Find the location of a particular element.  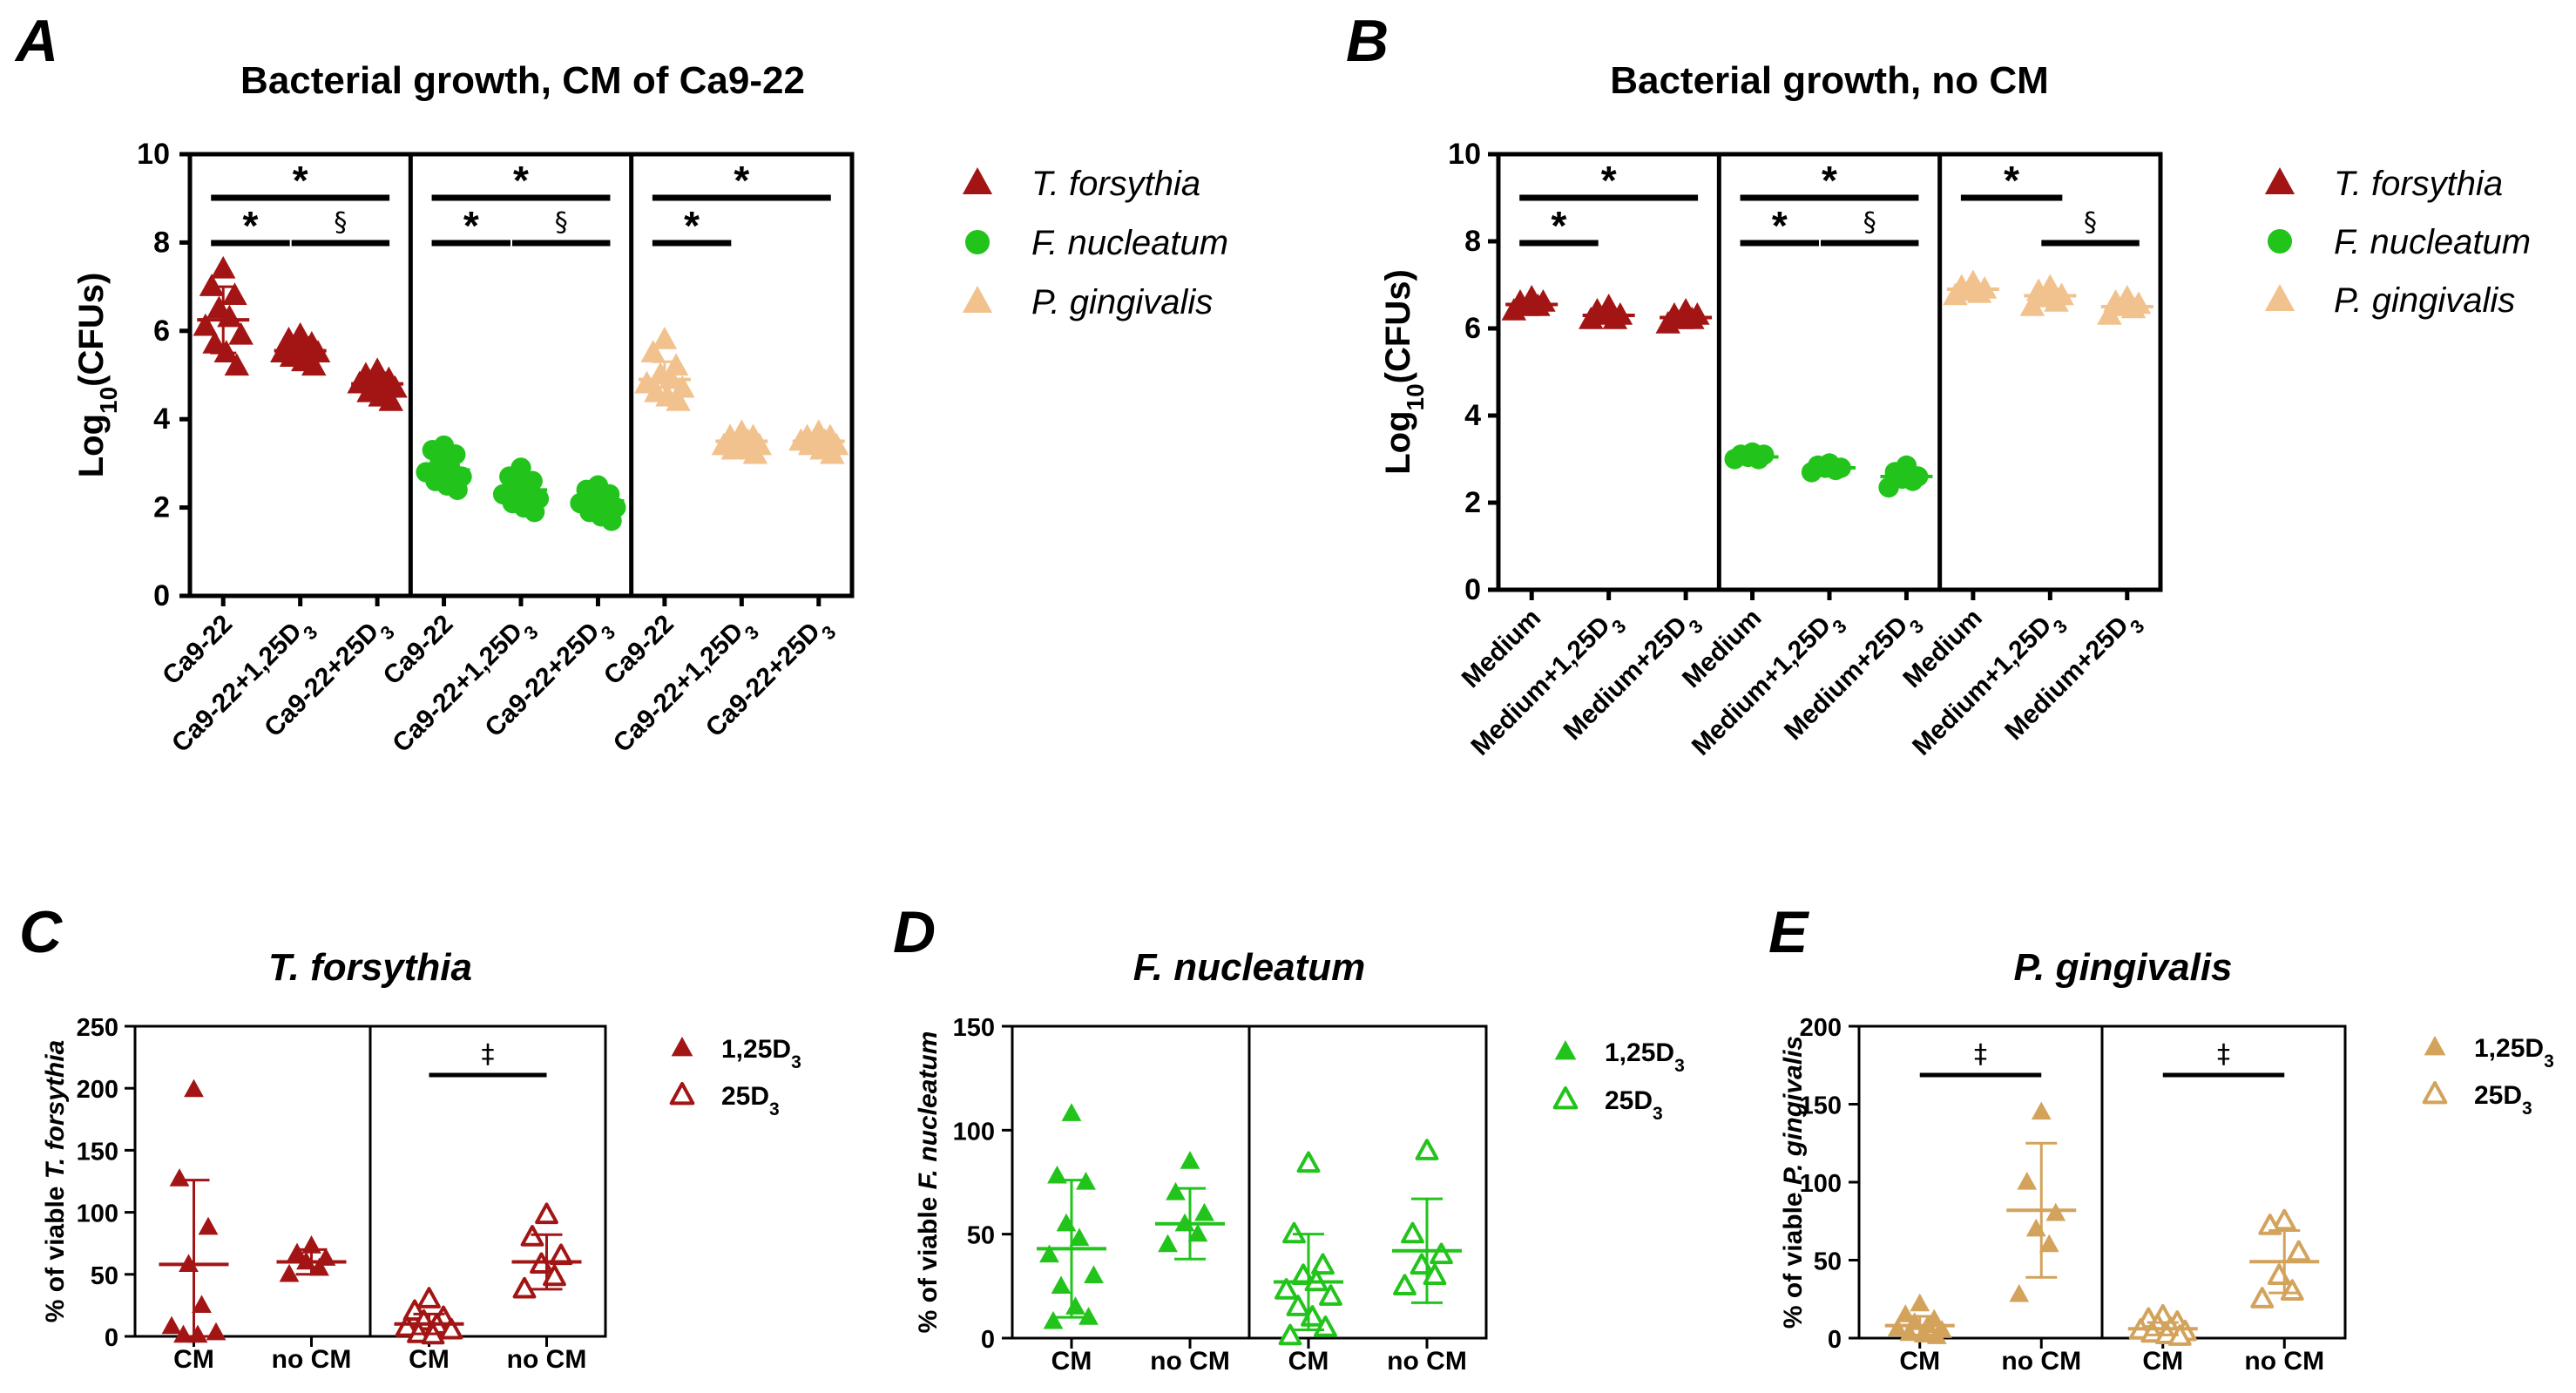

y-label-species: P. gingivalis is located at coordinates (1793, 1110).